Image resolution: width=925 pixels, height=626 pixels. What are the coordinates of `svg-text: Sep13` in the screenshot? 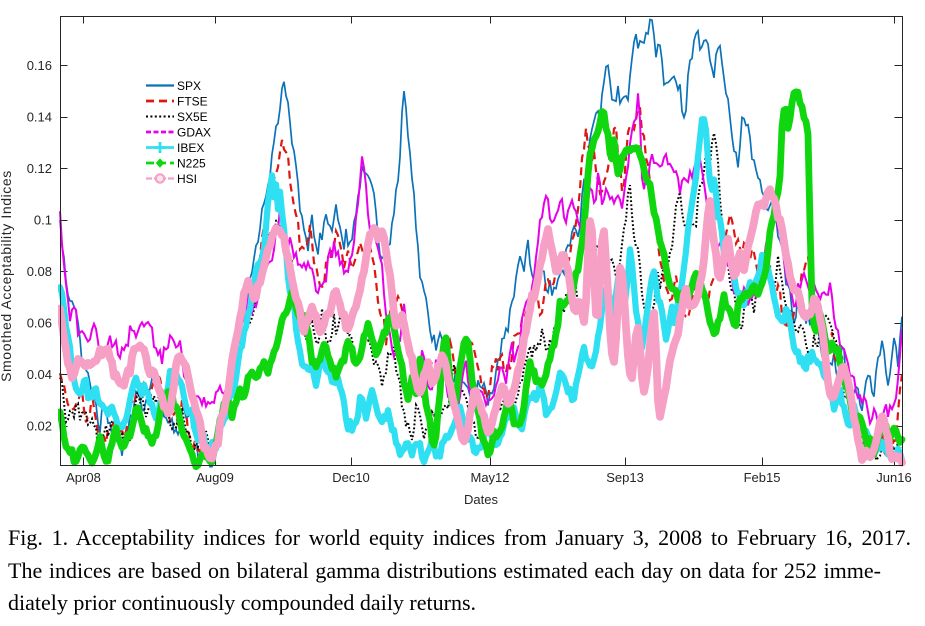 It's located at (625, 477).